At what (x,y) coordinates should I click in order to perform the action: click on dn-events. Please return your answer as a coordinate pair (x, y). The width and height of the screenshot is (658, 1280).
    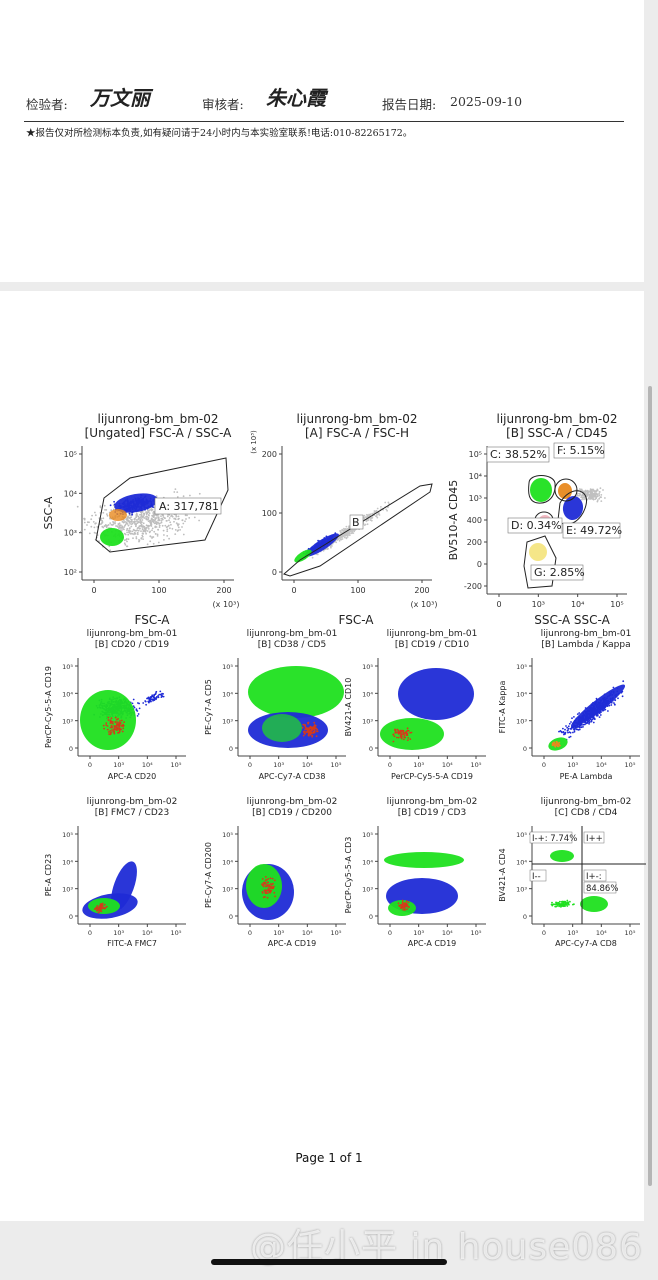
    Looking at the image, I should click on (562, 903).